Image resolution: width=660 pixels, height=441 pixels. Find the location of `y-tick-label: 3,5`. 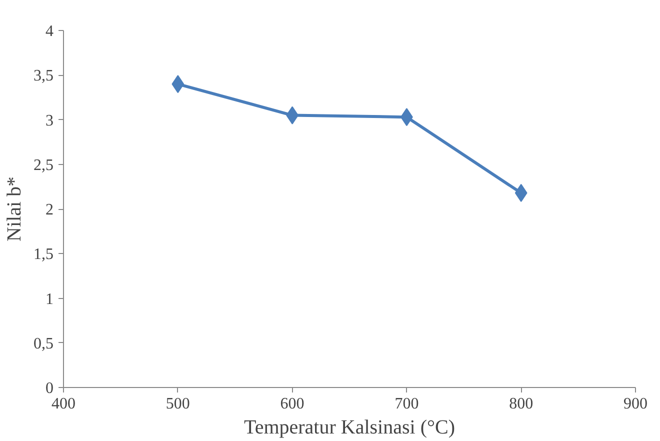

y-tick-label: 3,5 is located at coordinates (44, 76).